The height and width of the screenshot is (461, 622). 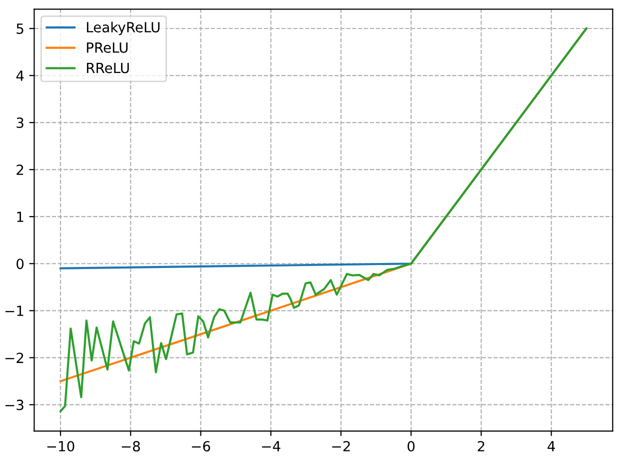 What do you see at coordinates (20, 123) in the screenshot?
I see `y-tick-label: 3` at bounding box center [20, 123].